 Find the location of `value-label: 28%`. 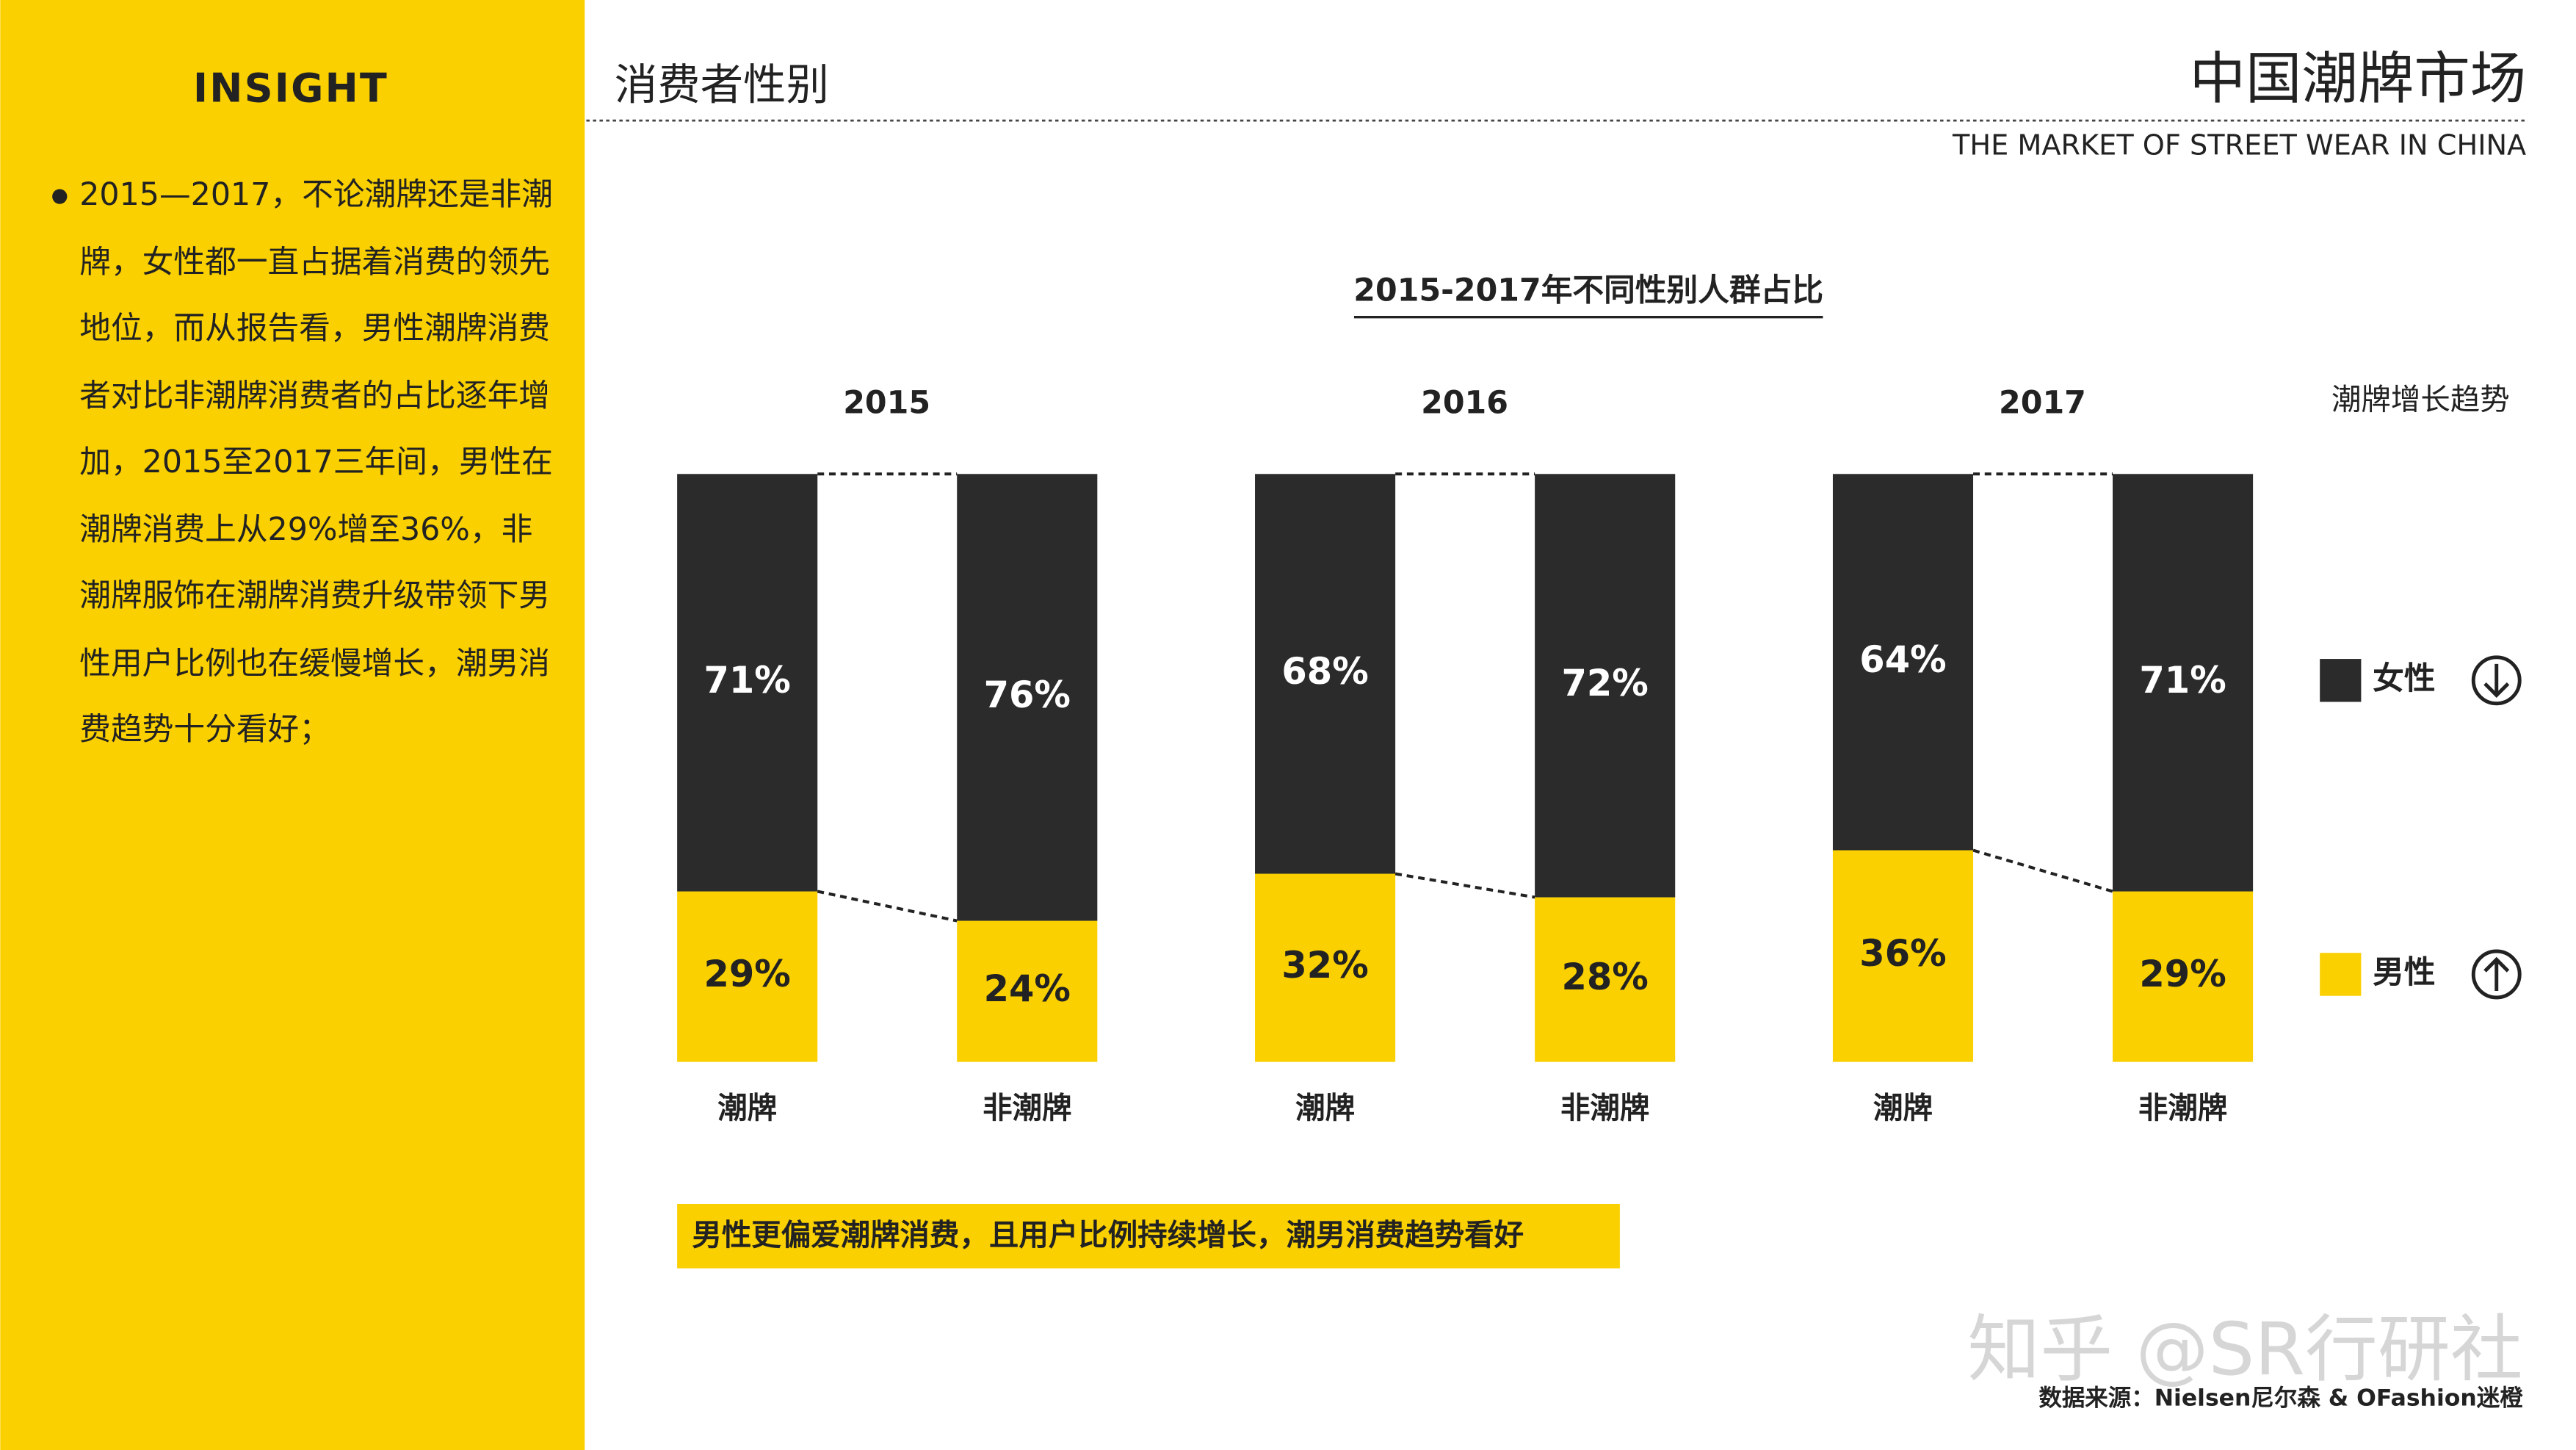

value-label: 28% is located at coordinates (1604, 977).